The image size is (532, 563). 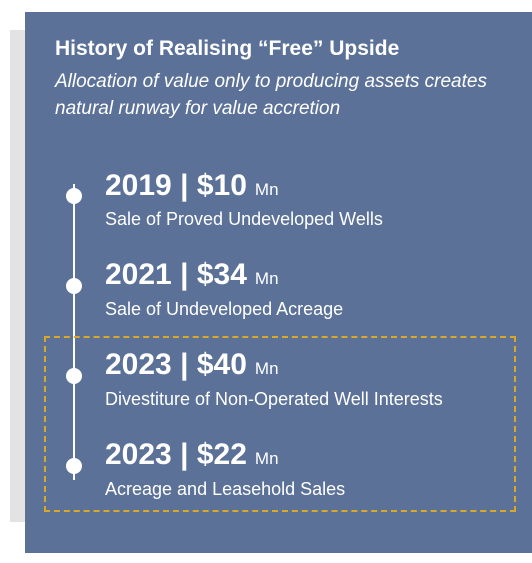 What do you see at coordinates (74, 332) in the screenshot?
I see `timeline-line` at bounding box center [74, 332].